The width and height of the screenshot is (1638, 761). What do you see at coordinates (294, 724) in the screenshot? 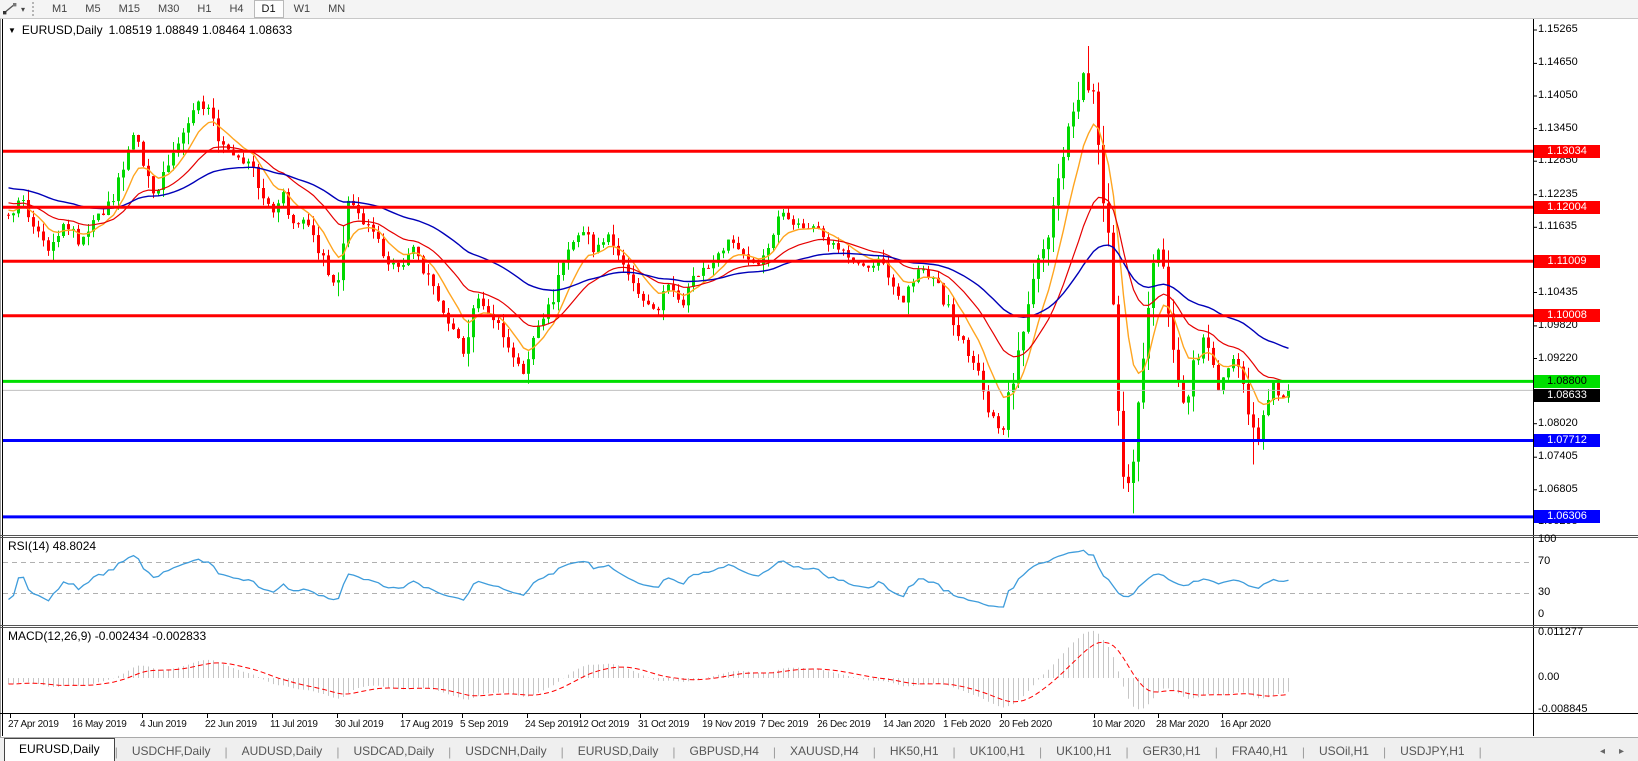
I see `date-axis-label: 11 Jul 2019` at bounding box center [294, 724].